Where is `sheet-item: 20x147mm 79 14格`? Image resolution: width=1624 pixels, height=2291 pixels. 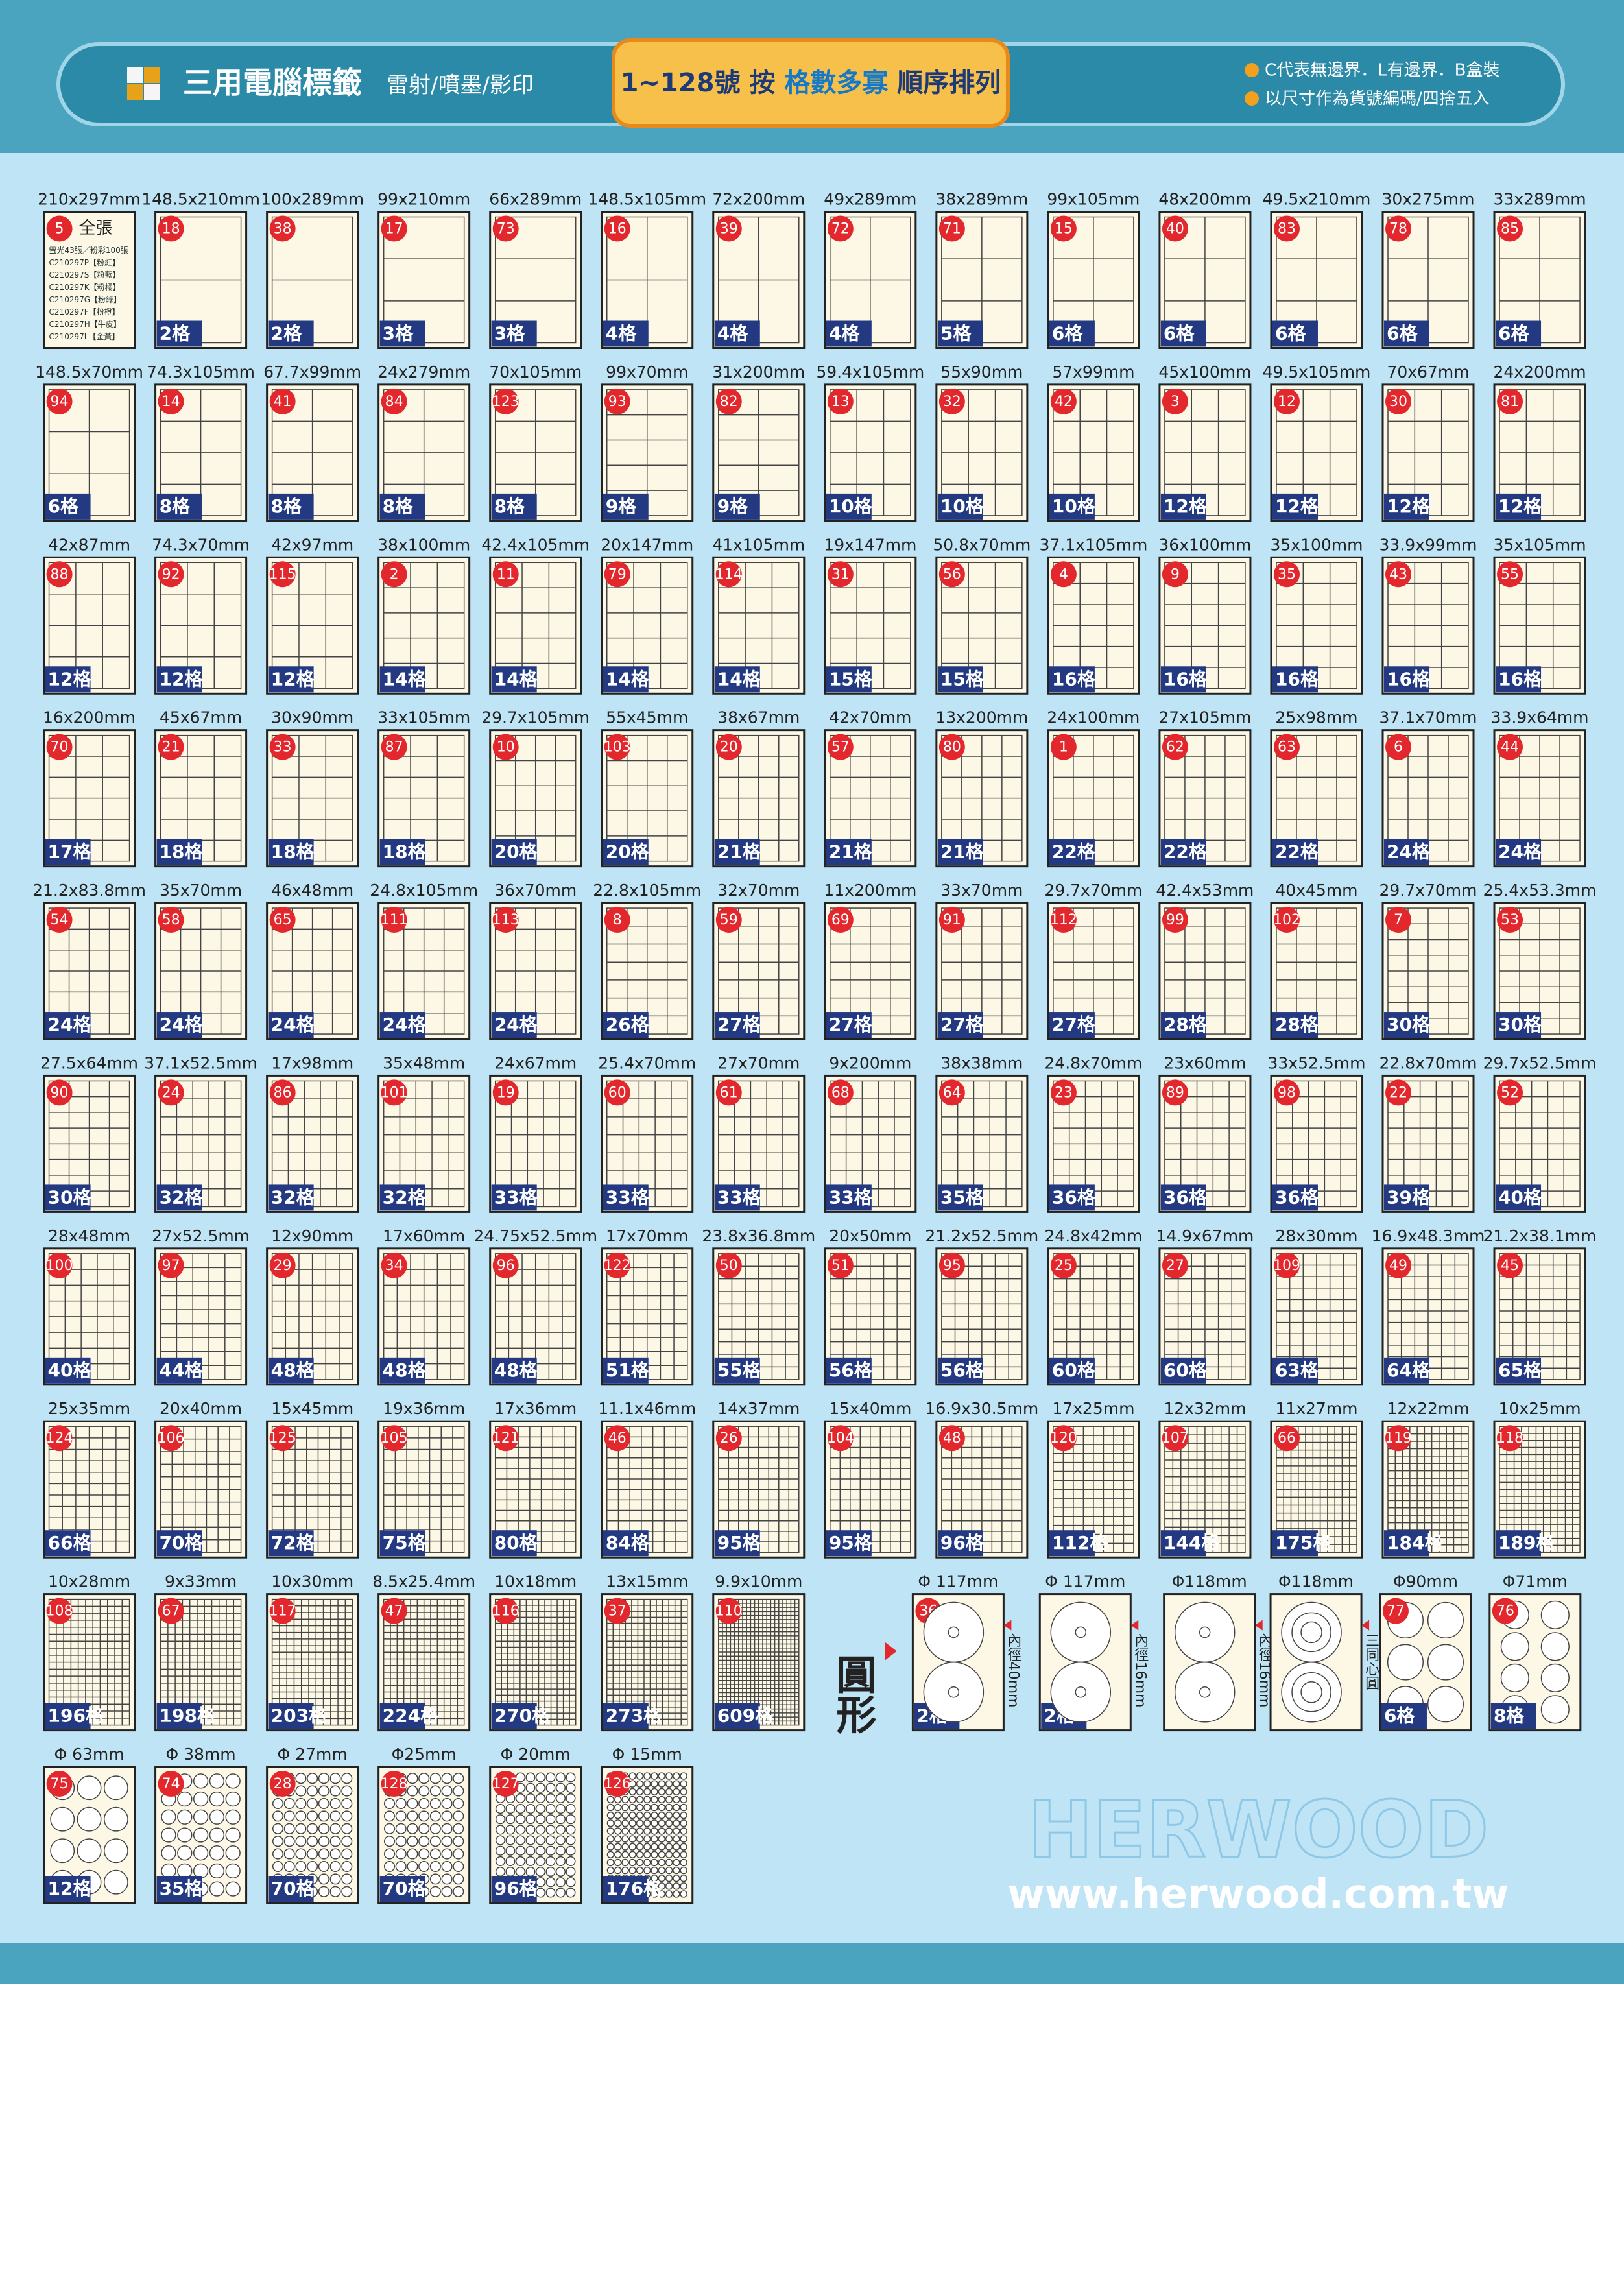 sheet-item: 20x147mm 79 14格 is located at coordinates (647, 615).